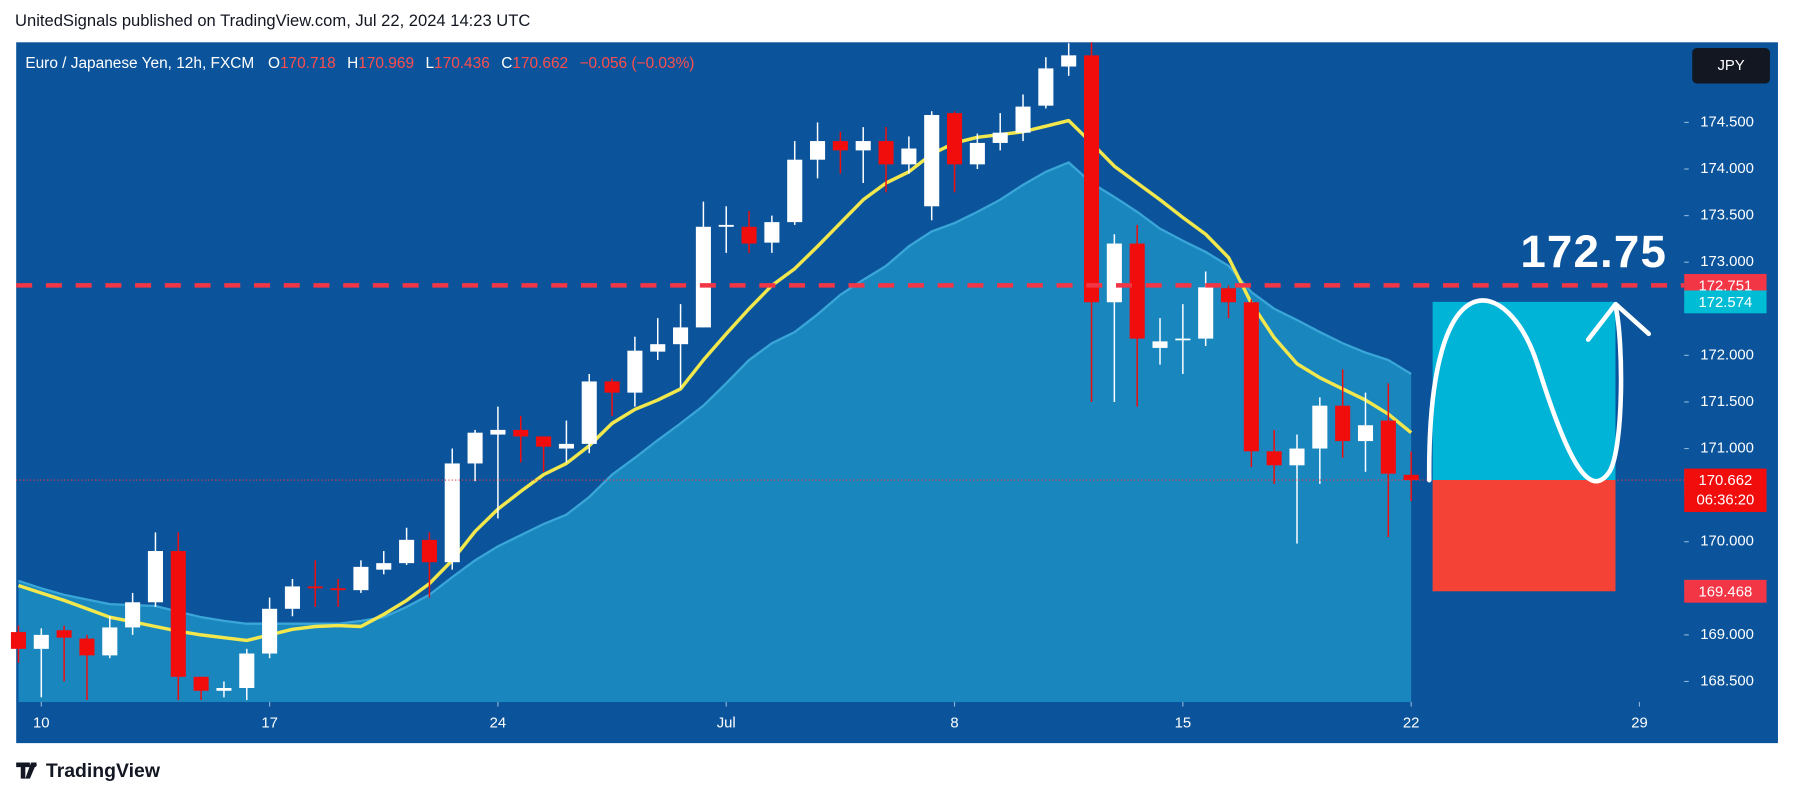  I want to click on annotation-arrow, so click(1618, 321).